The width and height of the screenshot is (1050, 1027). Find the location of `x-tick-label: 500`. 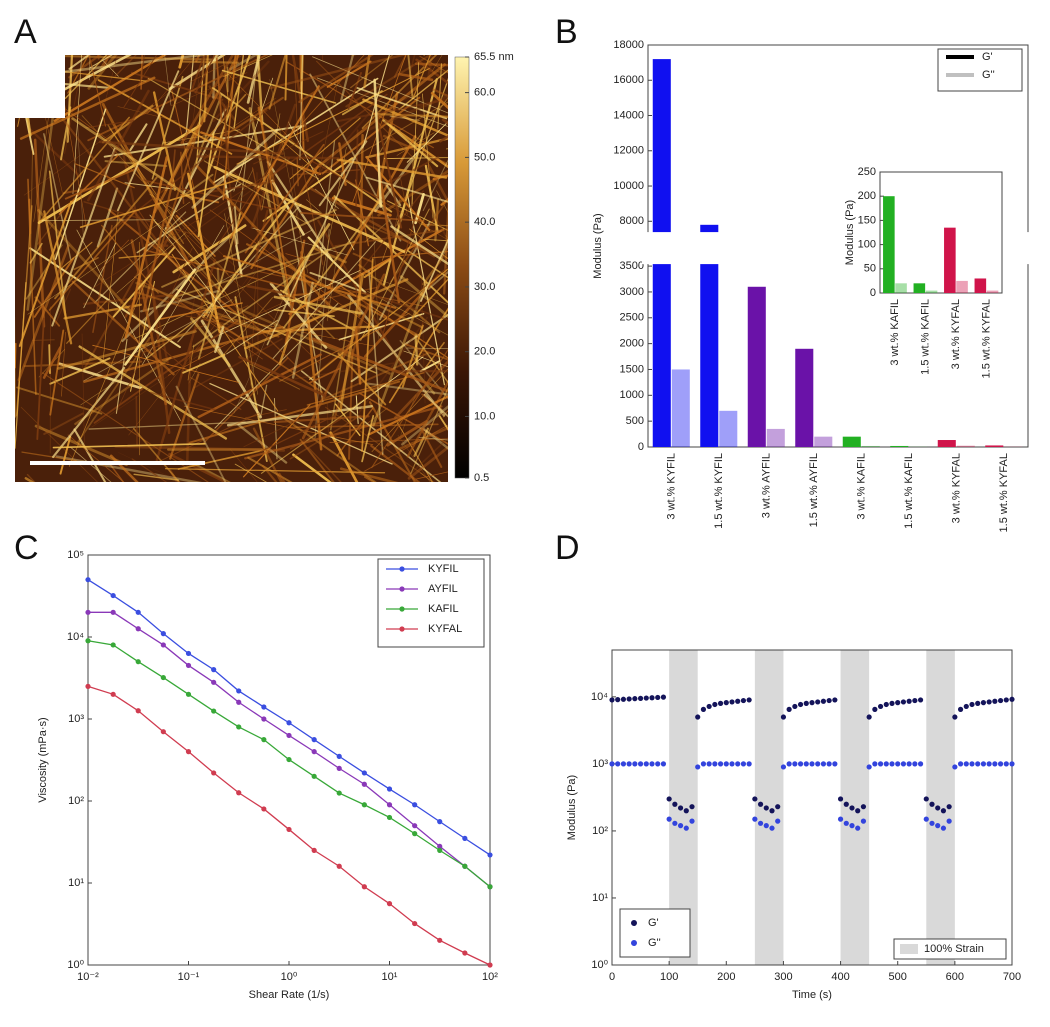

x-tick-label: 500 is located at coordinates (898, 977).